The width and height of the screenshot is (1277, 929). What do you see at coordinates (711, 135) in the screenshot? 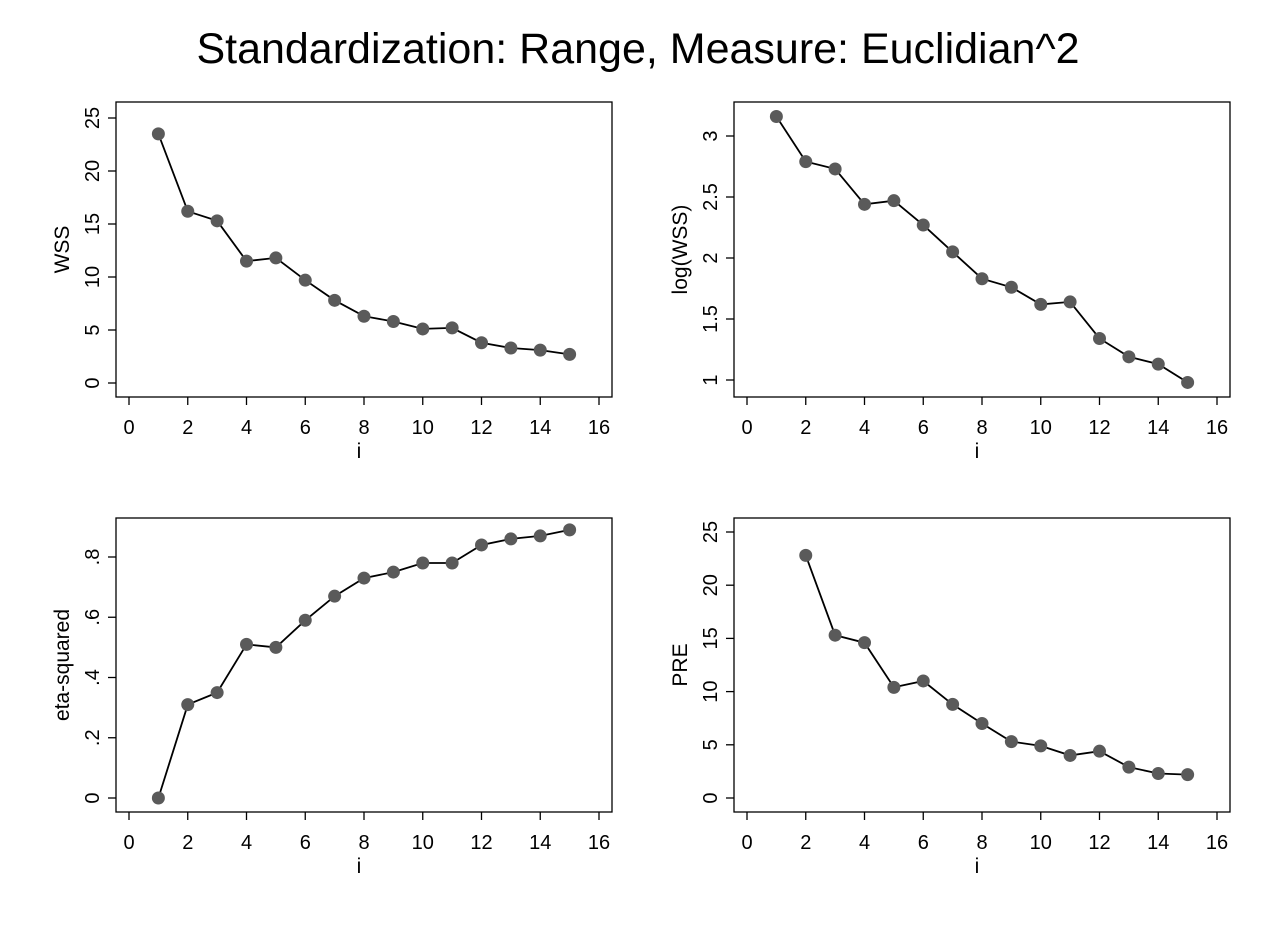
I see `y-tick-label: 3` at bounding box center [711, 135].